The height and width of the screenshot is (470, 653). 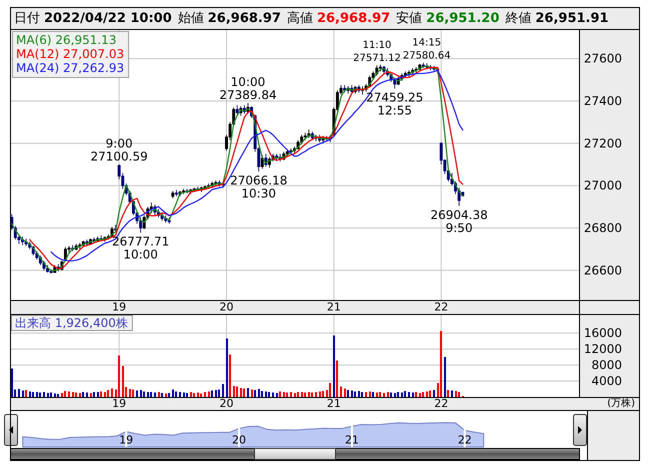 What do you see at coordinates (27, 18) in the screenshot?
I see `text: 日付` at bounding box center [27, 18].